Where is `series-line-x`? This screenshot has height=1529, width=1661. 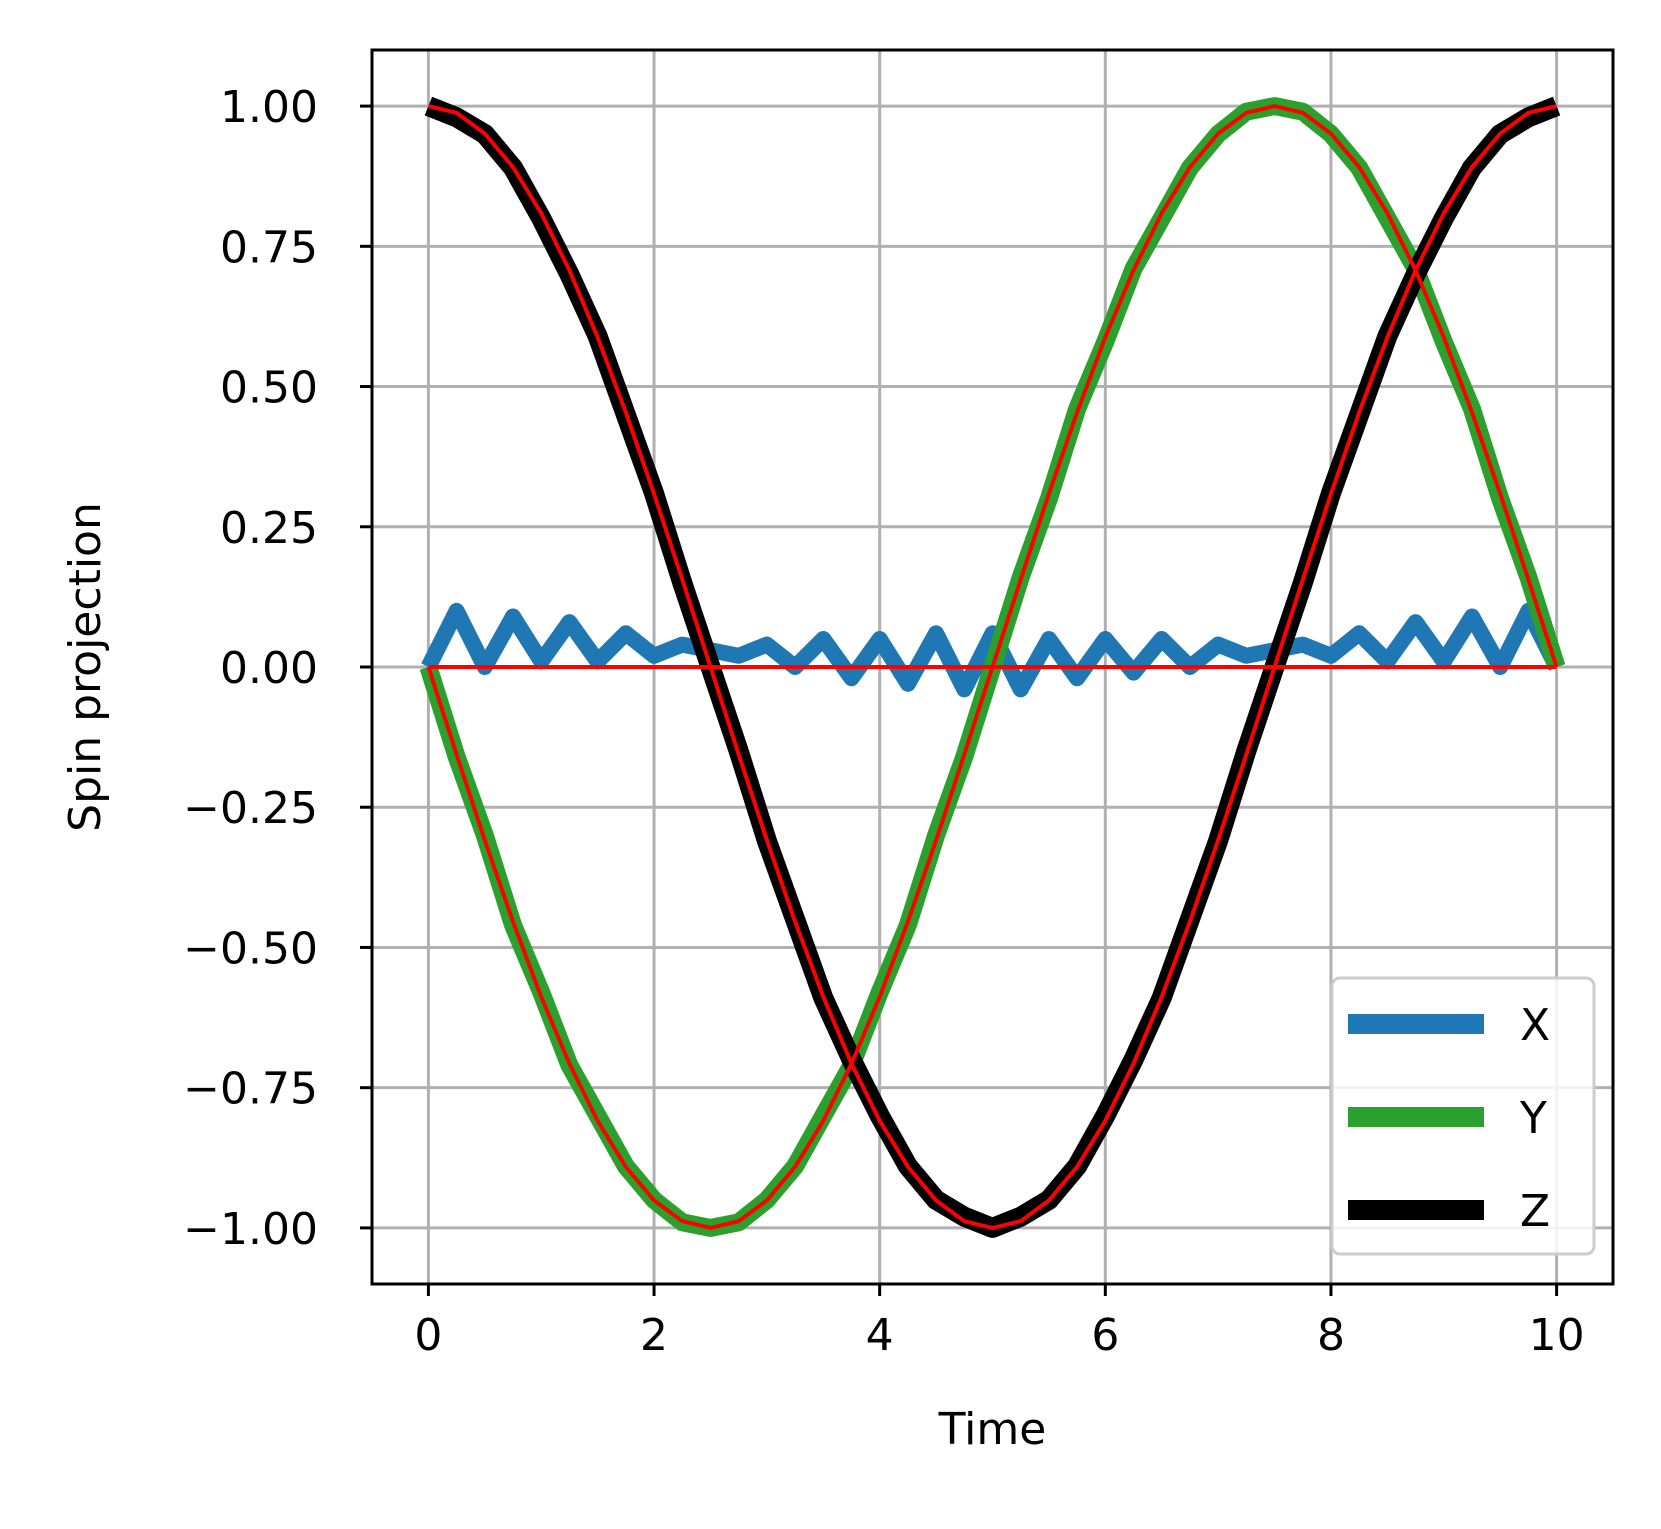 series-line-x is located at coordinates (992, 650).